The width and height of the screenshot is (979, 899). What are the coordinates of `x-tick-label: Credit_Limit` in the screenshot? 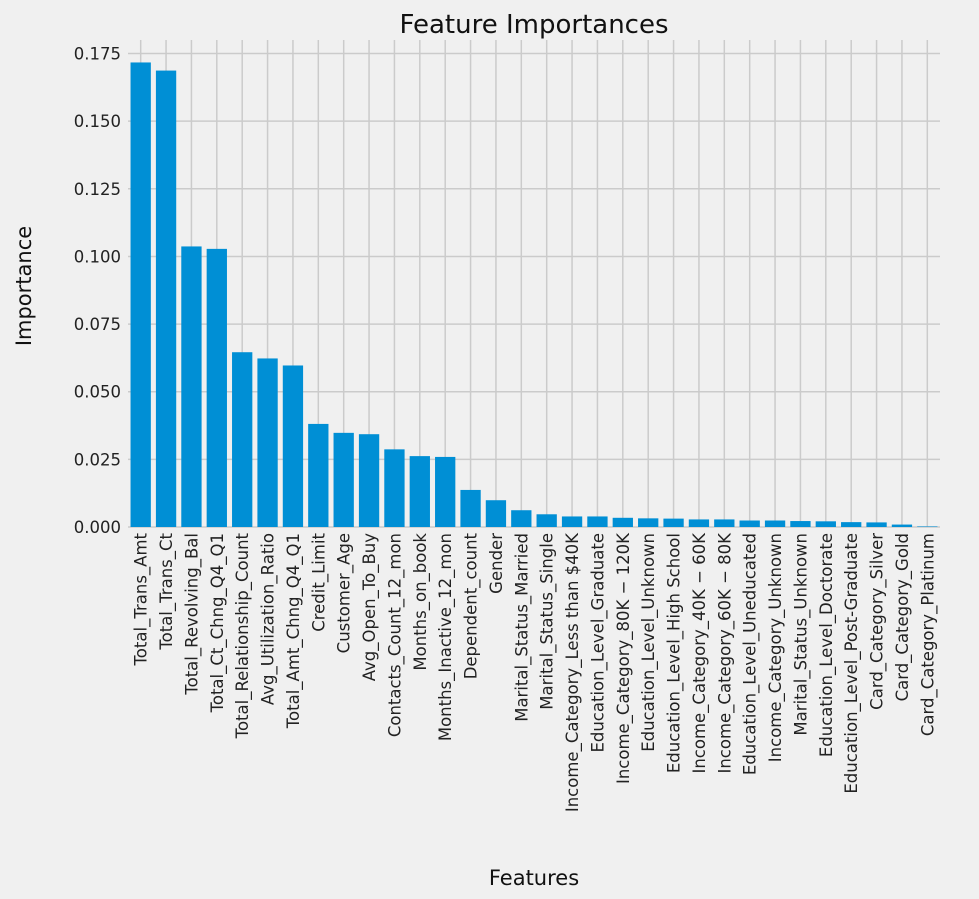 It's located at (319, 581).